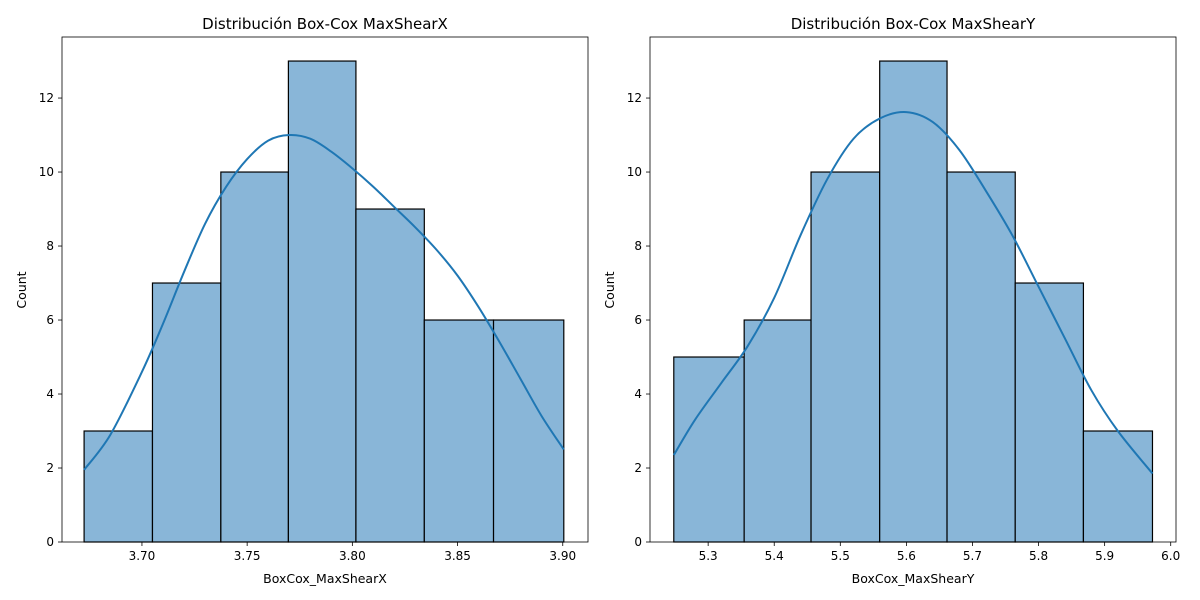 Image resolution: width=1200 pixels, height=600 pixels. Describe the element at coordinates (247, 556) in the screenshot. I see `x-tick-label: 3.75` at that location.